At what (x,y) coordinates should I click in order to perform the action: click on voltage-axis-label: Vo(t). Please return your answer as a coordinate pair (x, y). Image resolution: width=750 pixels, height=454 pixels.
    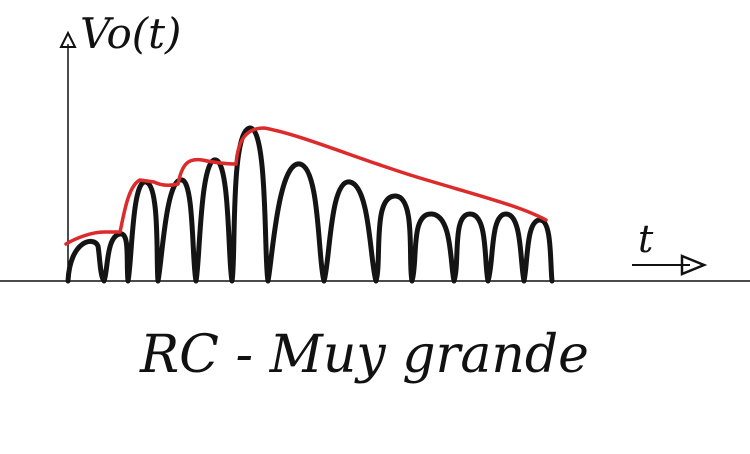
    Looking at the image, I should click on (130, 33).